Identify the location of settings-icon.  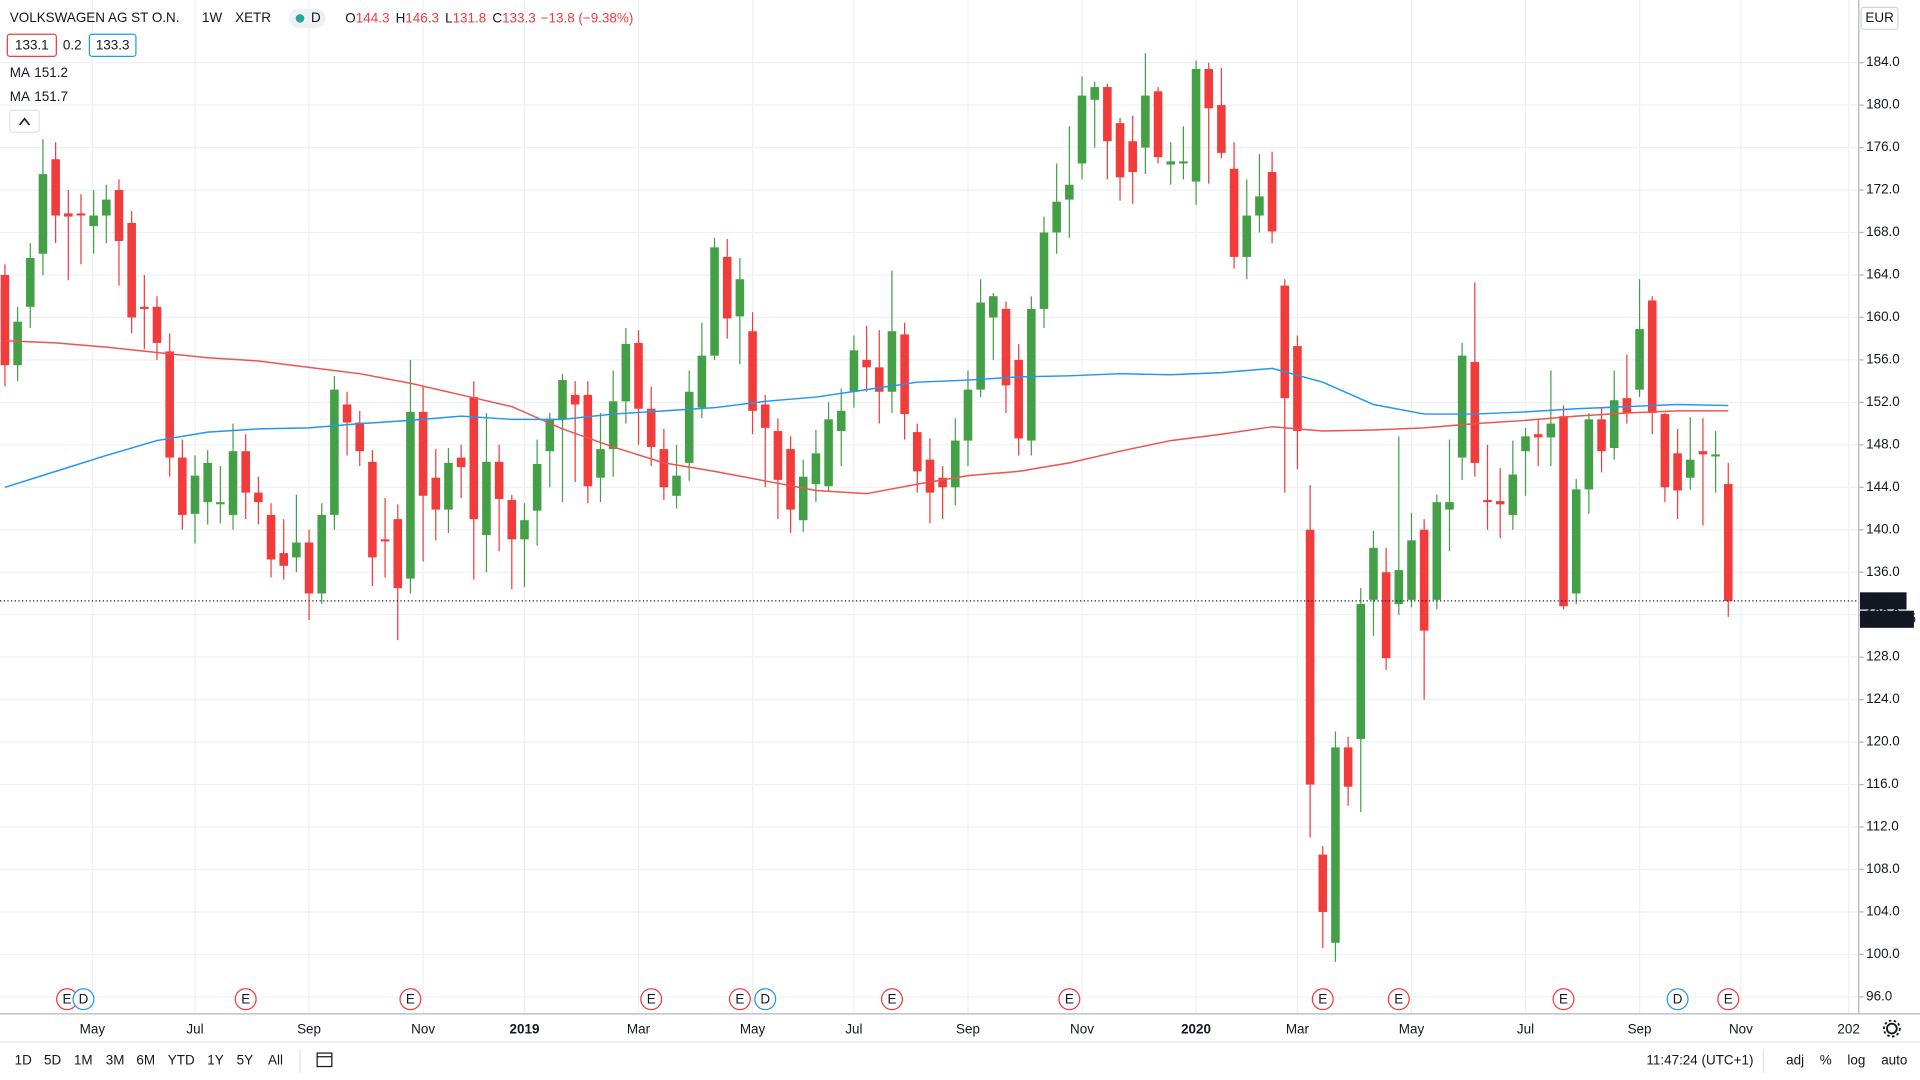
(1891, 1028).